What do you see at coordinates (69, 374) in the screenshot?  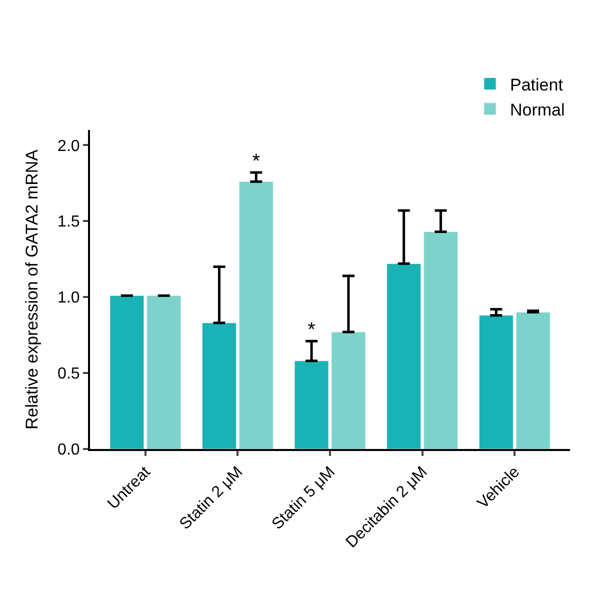 I see `y-tick-label: 0.5` at bounding box center [69, 374].